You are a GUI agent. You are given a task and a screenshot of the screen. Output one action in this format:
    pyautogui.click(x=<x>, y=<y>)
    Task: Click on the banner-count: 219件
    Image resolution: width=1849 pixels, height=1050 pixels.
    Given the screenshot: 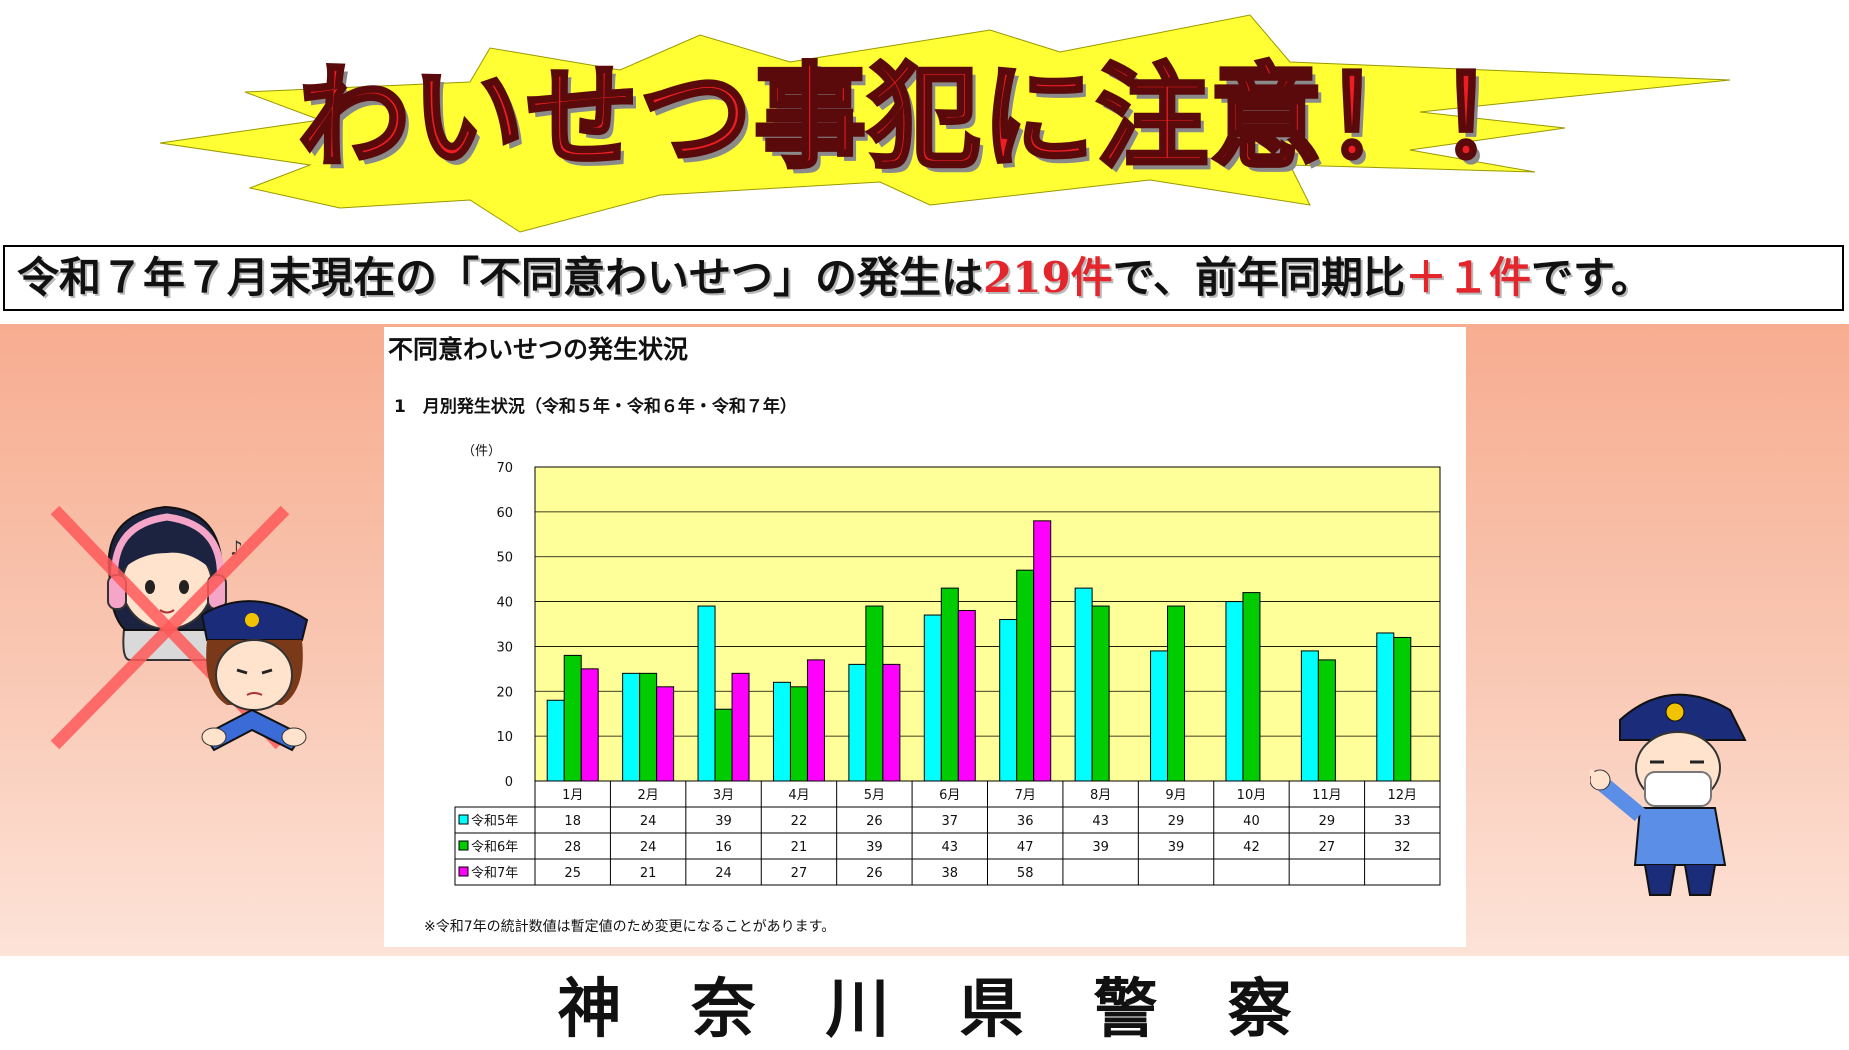 What is the action you would take?
    pyautogui.click(x=1048, y=277)
    